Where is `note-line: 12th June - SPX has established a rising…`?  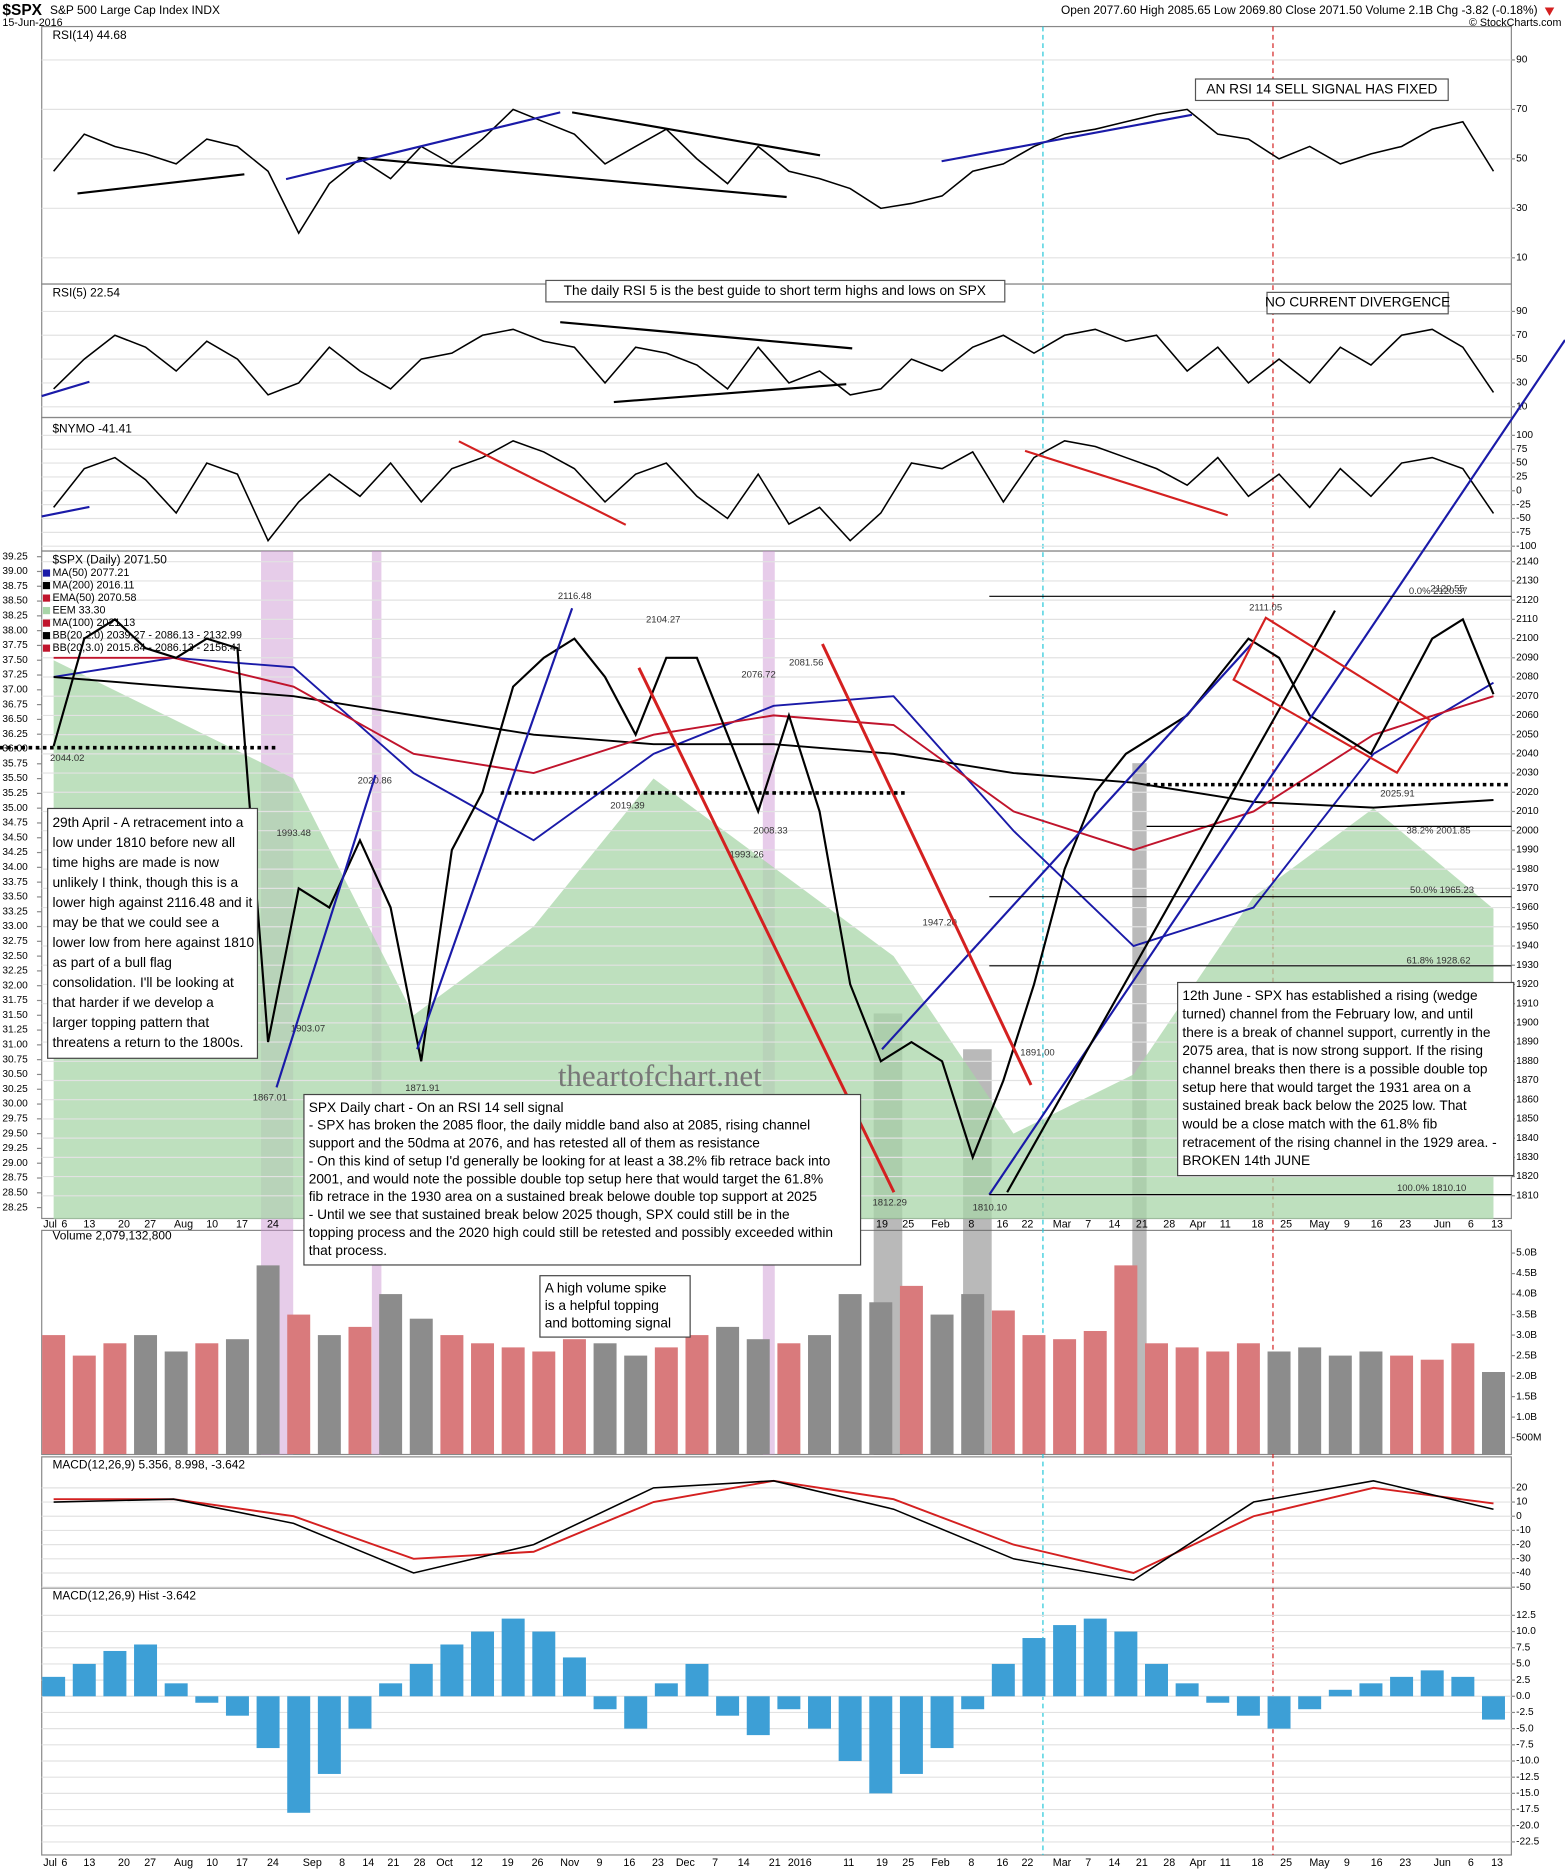 note-line: 12th June - SPX has established a rising… is located at coordinates (1329, 995).